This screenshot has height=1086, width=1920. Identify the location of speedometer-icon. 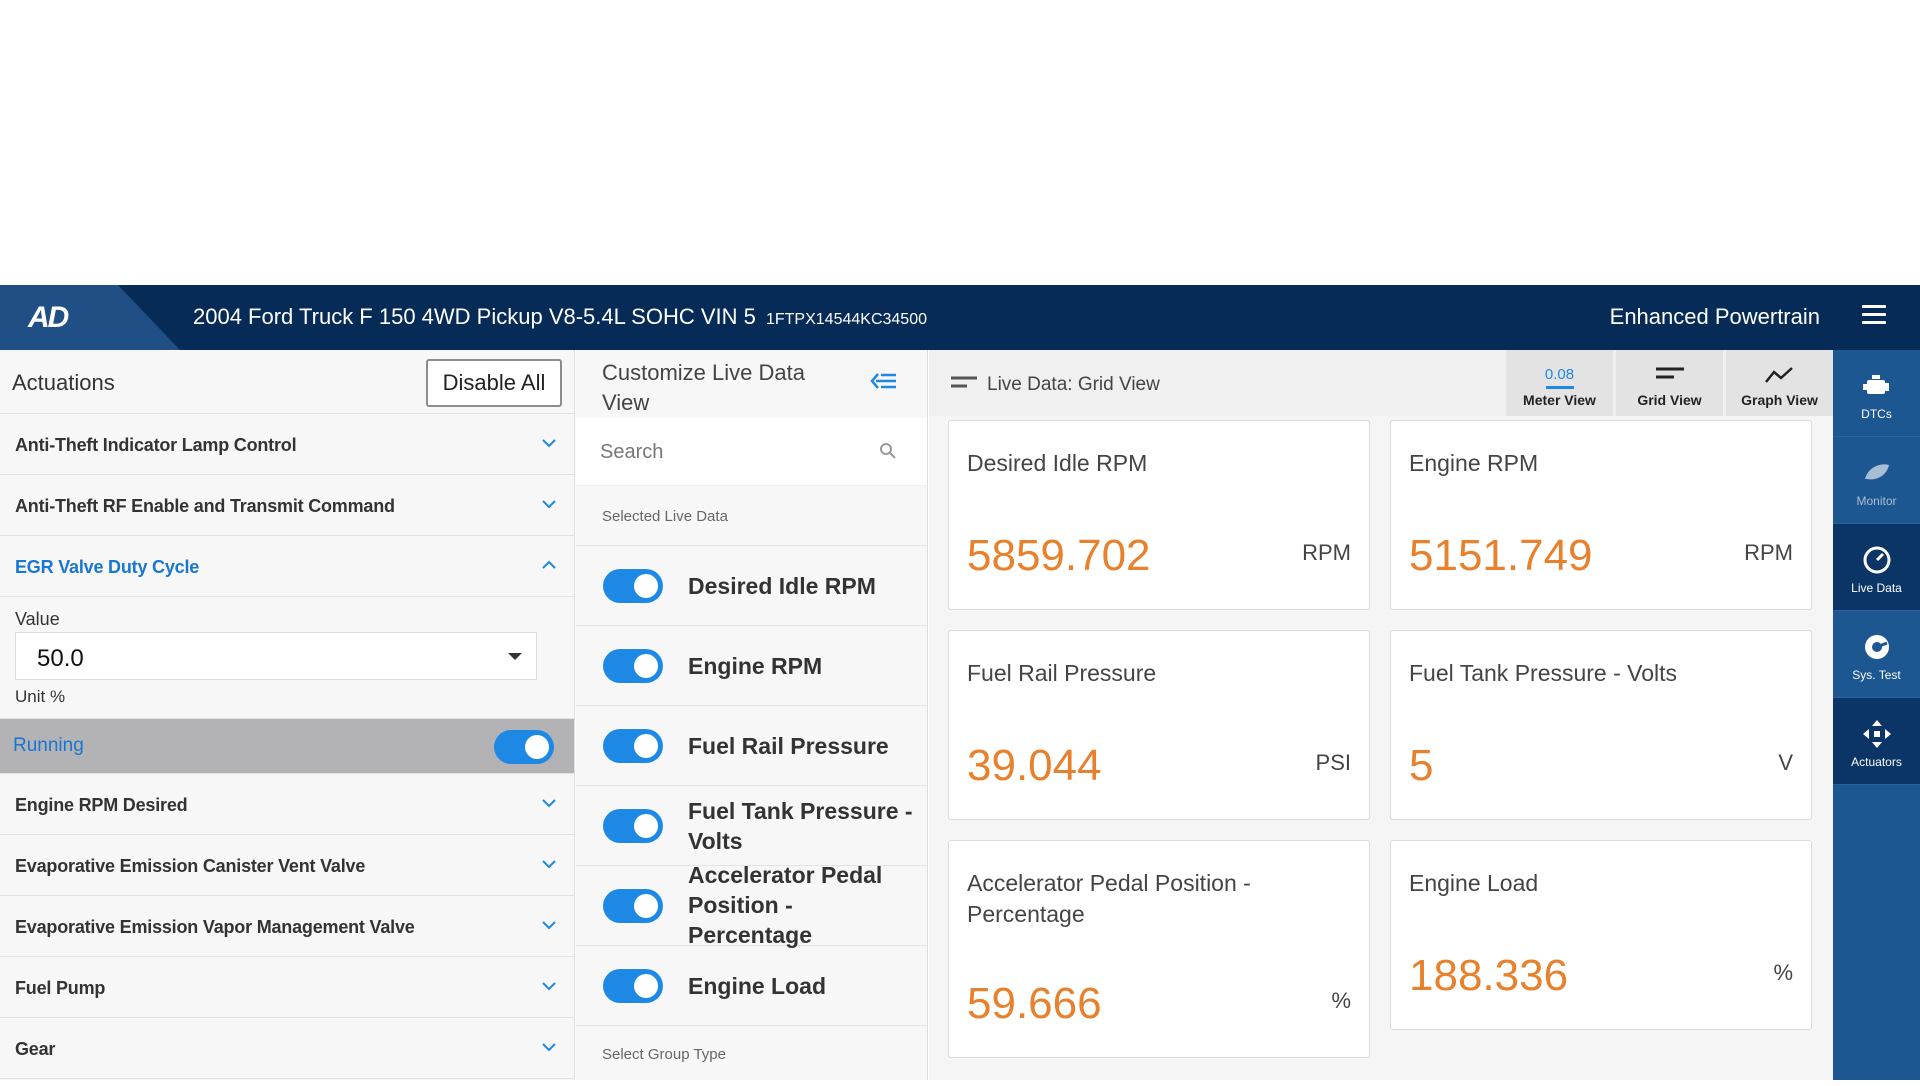
(1877, 647).